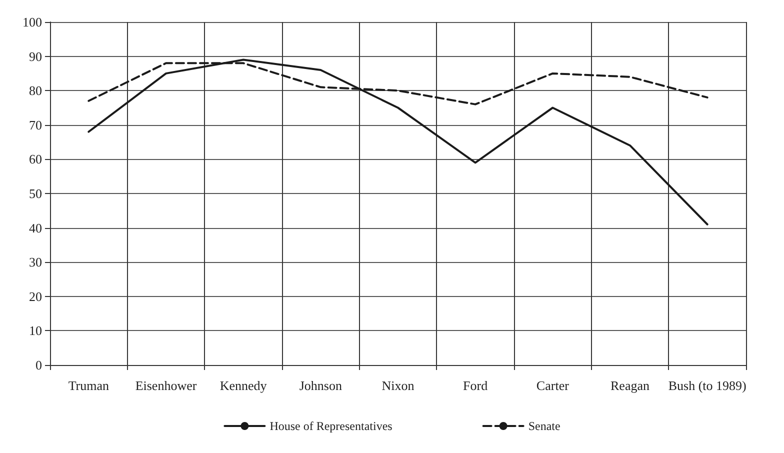 The image size is (784, 453). I want to click on x-tick-label: Reagan, so click(630, 385).